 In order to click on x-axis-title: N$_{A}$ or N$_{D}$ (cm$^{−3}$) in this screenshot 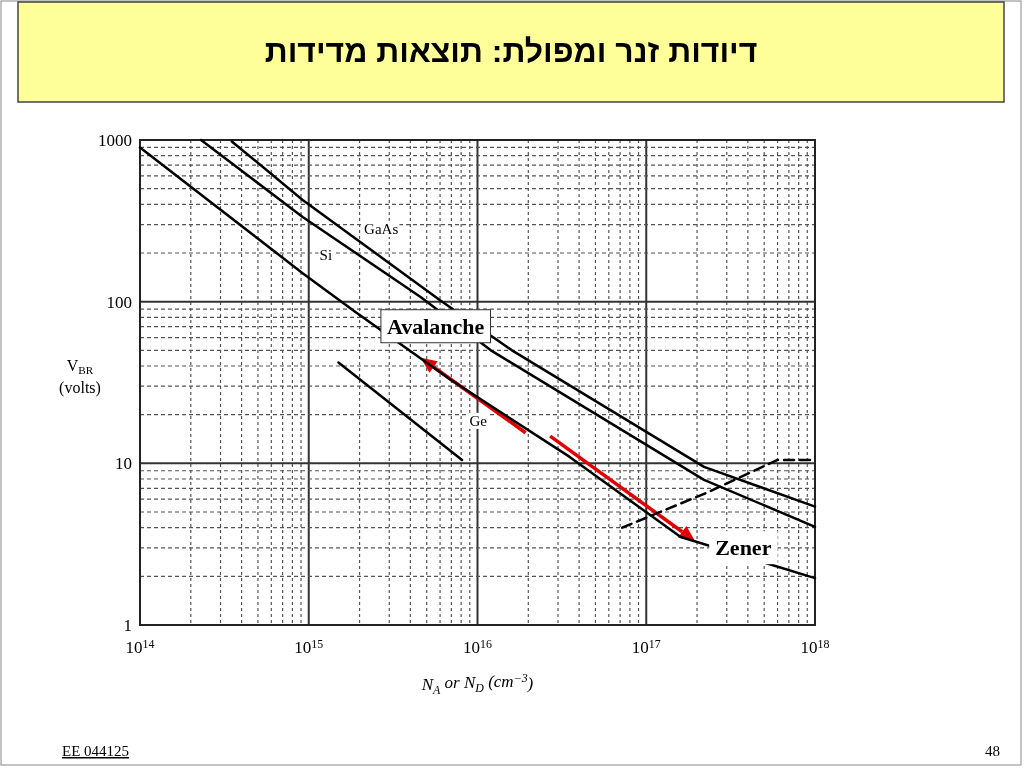, I will do `click(477, 683)`.